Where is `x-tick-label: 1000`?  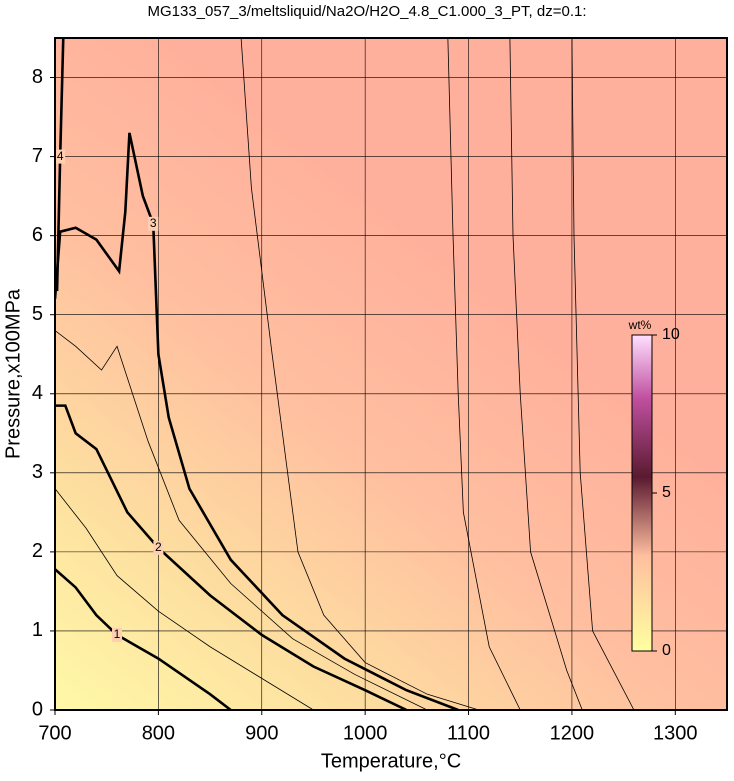 x-tick-label: 1000 is located at coordinates (365, 733).